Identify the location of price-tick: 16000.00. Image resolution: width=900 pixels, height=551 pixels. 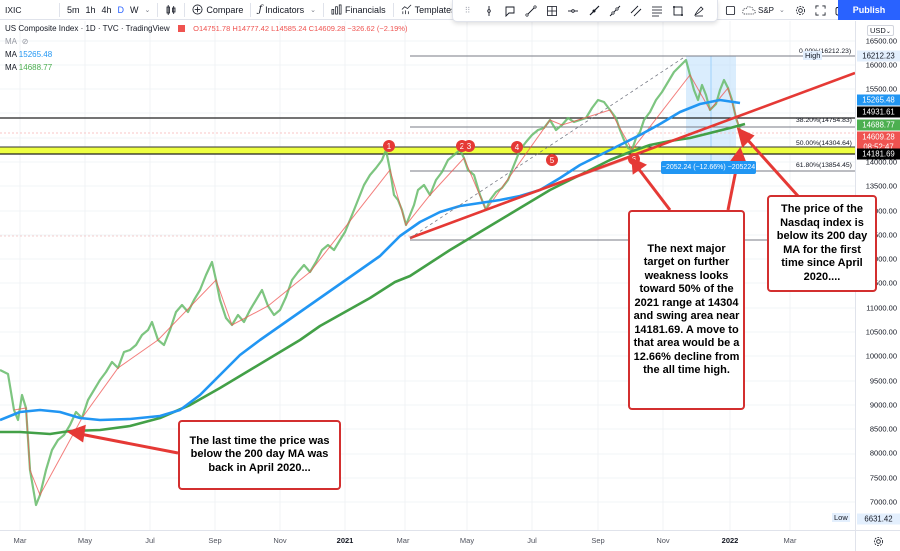
(881, 65).